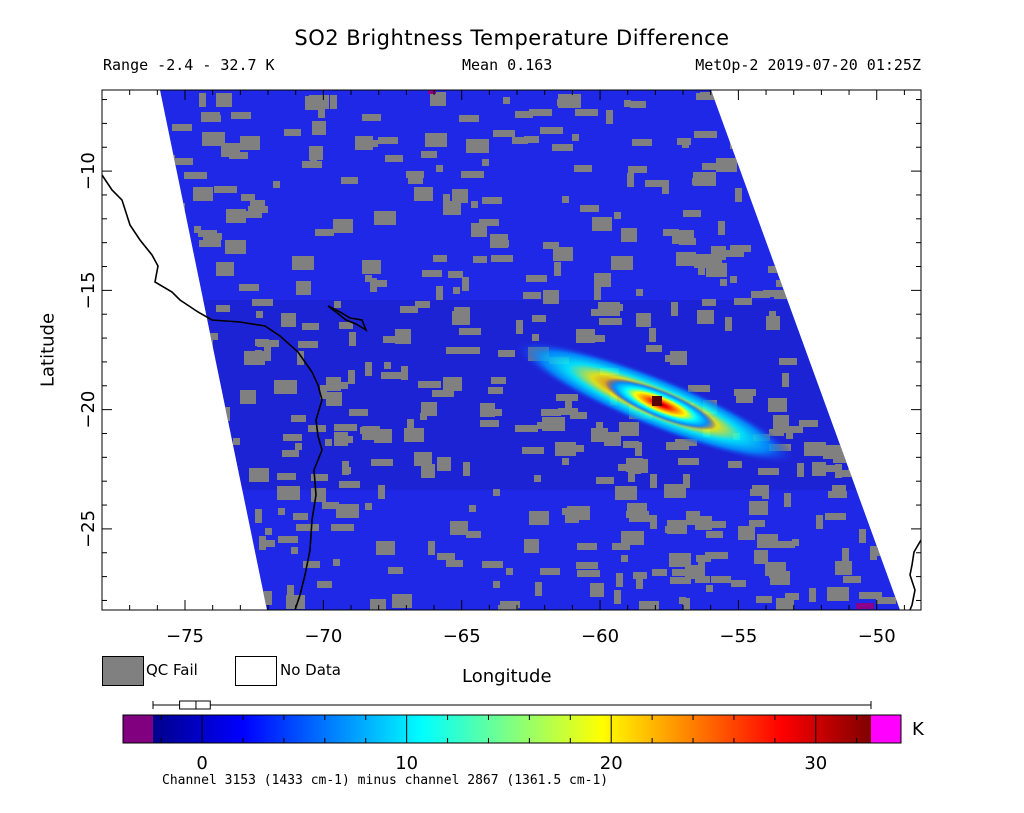  I want to click on plot-title: SO2 Brightness Temperature Difference, so click(512, 38).